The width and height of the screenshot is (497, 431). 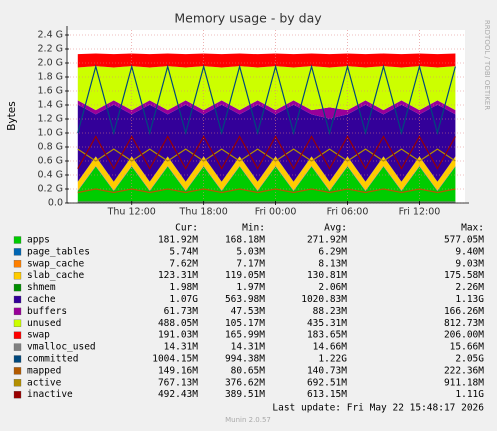 What do you see at coordinates (183, 263) in the screenshot?
I see `stat-value: 7.62M` at bounding box center [183, 263].